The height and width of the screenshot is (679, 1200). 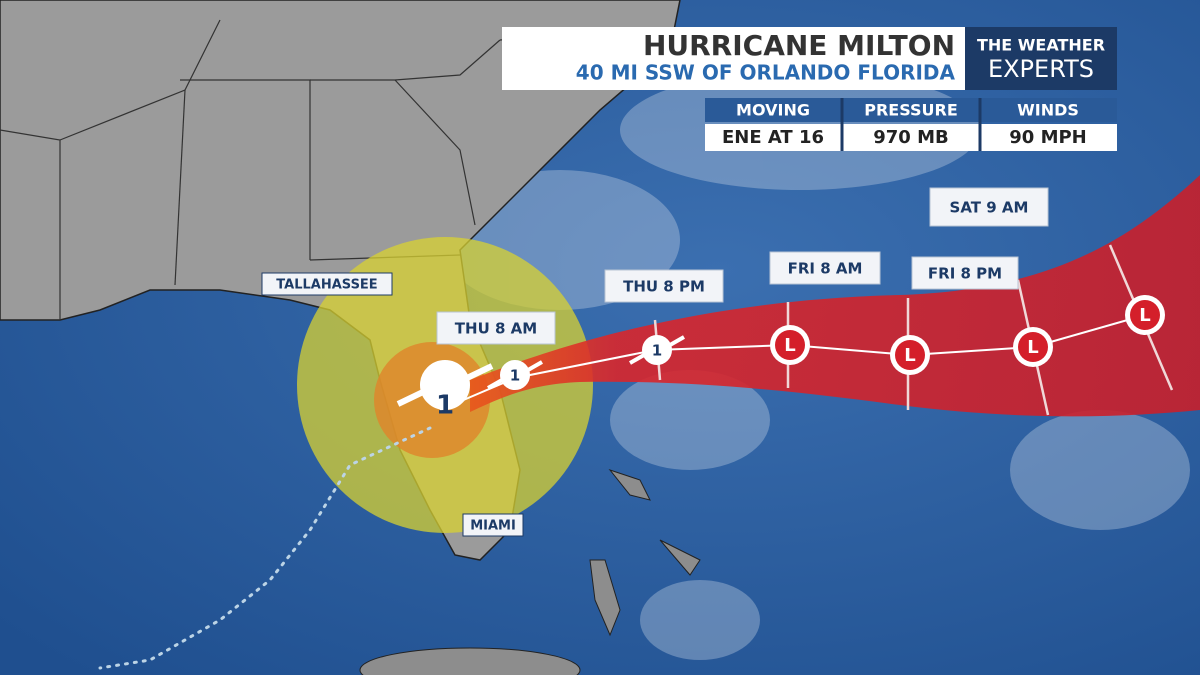 What do you see at coordinates (826, 342) in the screenshot?
I see `point-symbols: 1 1 L L L L` at bounding box center [826, 342].